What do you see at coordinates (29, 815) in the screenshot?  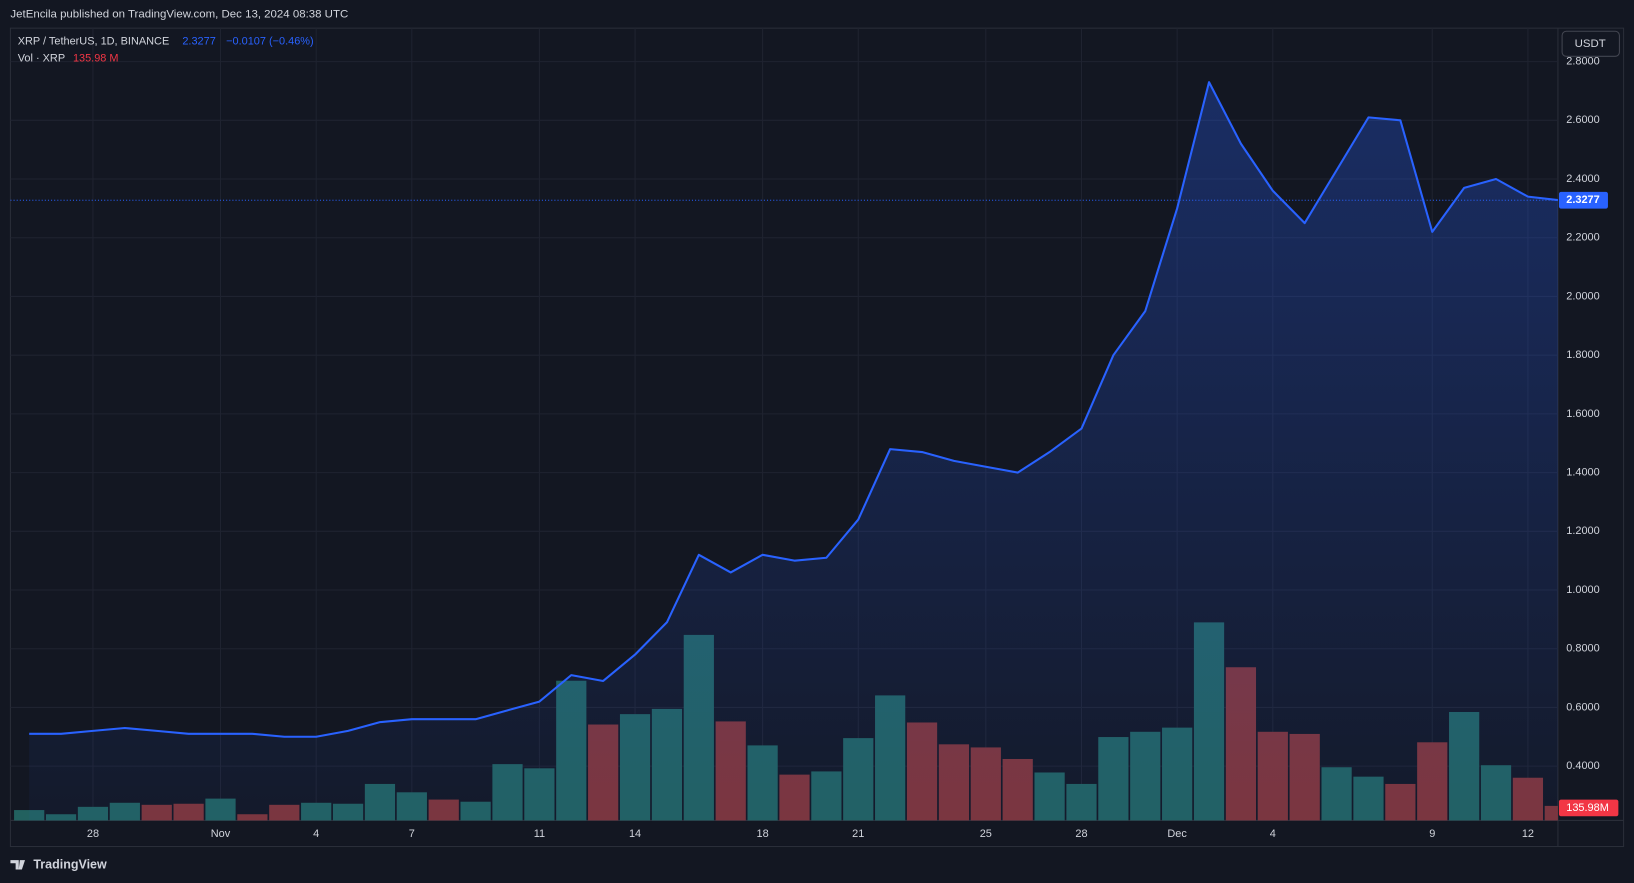 I see `volume-bar` at bounding box center [29, 815].